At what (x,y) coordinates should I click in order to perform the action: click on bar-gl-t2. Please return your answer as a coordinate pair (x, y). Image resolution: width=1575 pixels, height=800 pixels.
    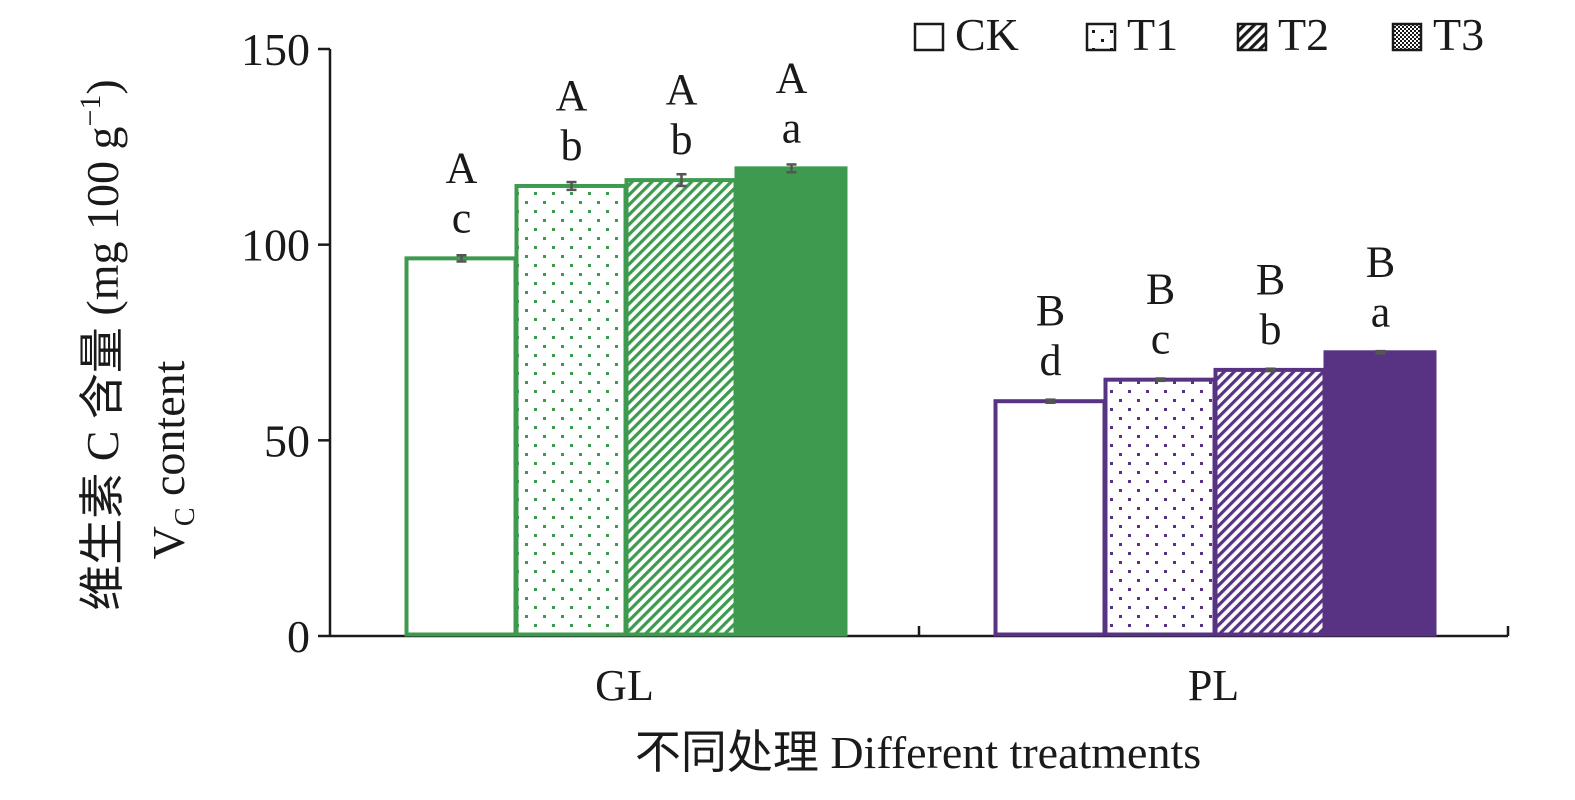
    Looking at the image, I should click on (681, 407).